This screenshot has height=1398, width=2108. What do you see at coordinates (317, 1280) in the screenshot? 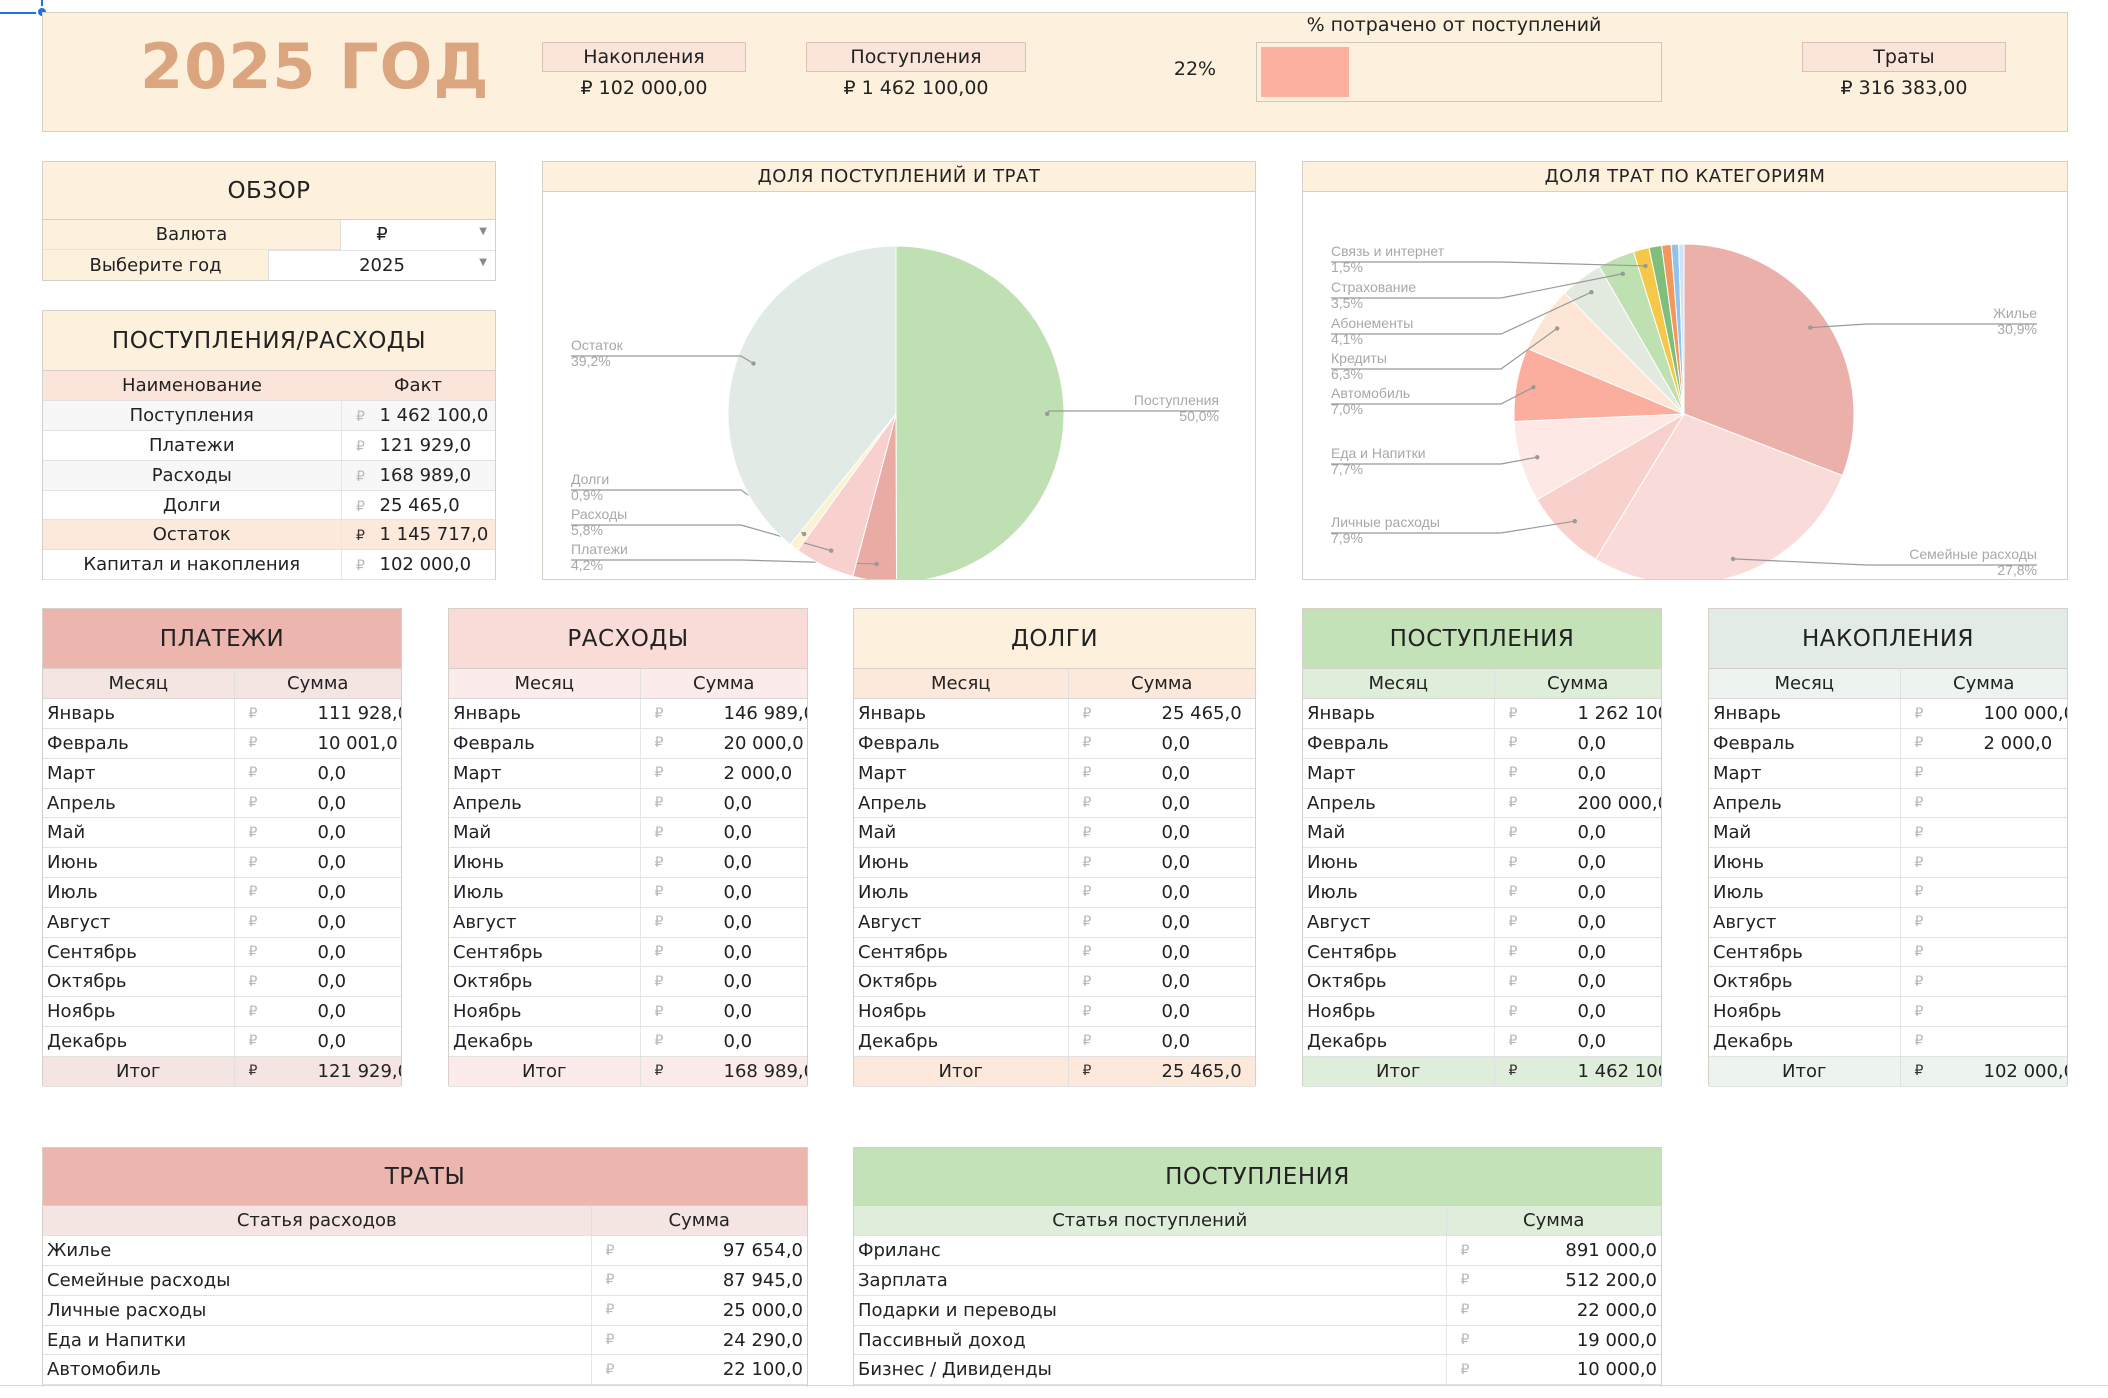
I see `item-name: Семейные расходы` at bounding box center [317, 1280].